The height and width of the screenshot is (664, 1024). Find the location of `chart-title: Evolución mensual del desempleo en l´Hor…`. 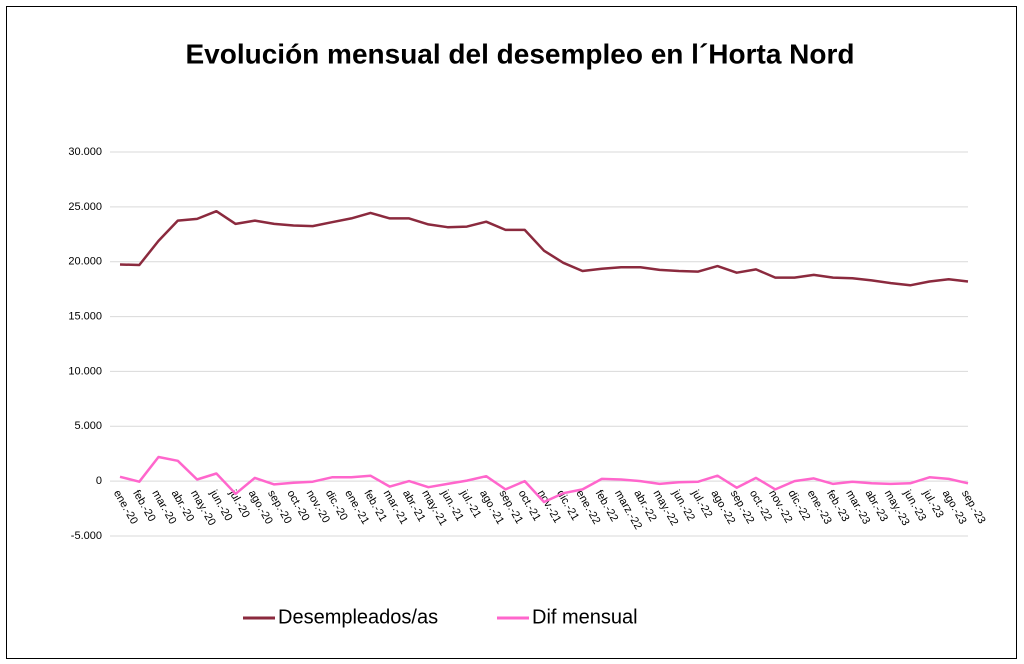

chart-title: Evolución mensual del desempleo en l´Hor… is located at coordinates (519, 53).